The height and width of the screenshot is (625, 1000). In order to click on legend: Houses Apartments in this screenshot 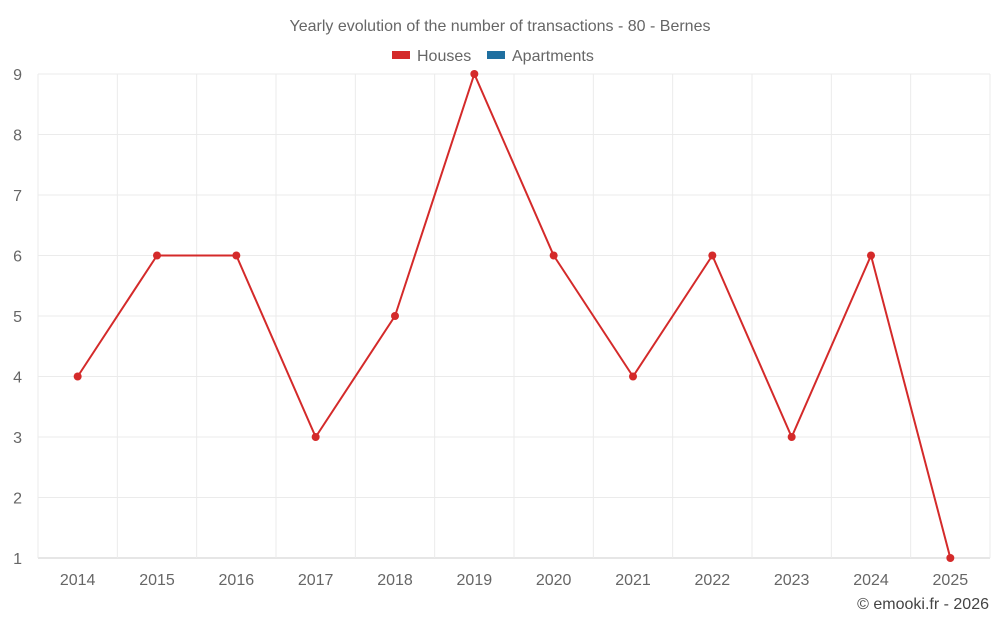, I will do `click(493, 56)`.